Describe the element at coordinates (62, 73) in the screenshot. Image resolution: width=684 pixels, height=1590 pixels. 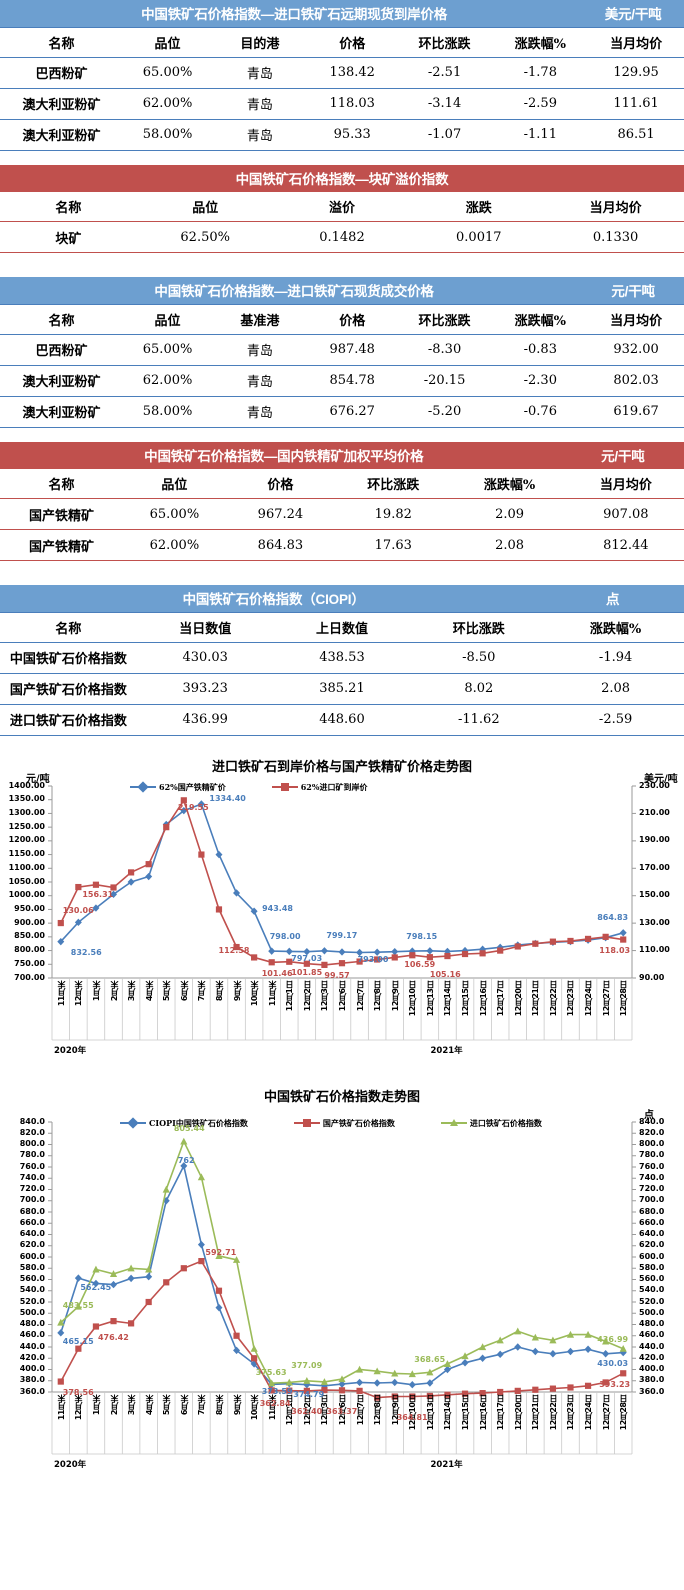
I see `row-label: 巴西粉矿` at that location.